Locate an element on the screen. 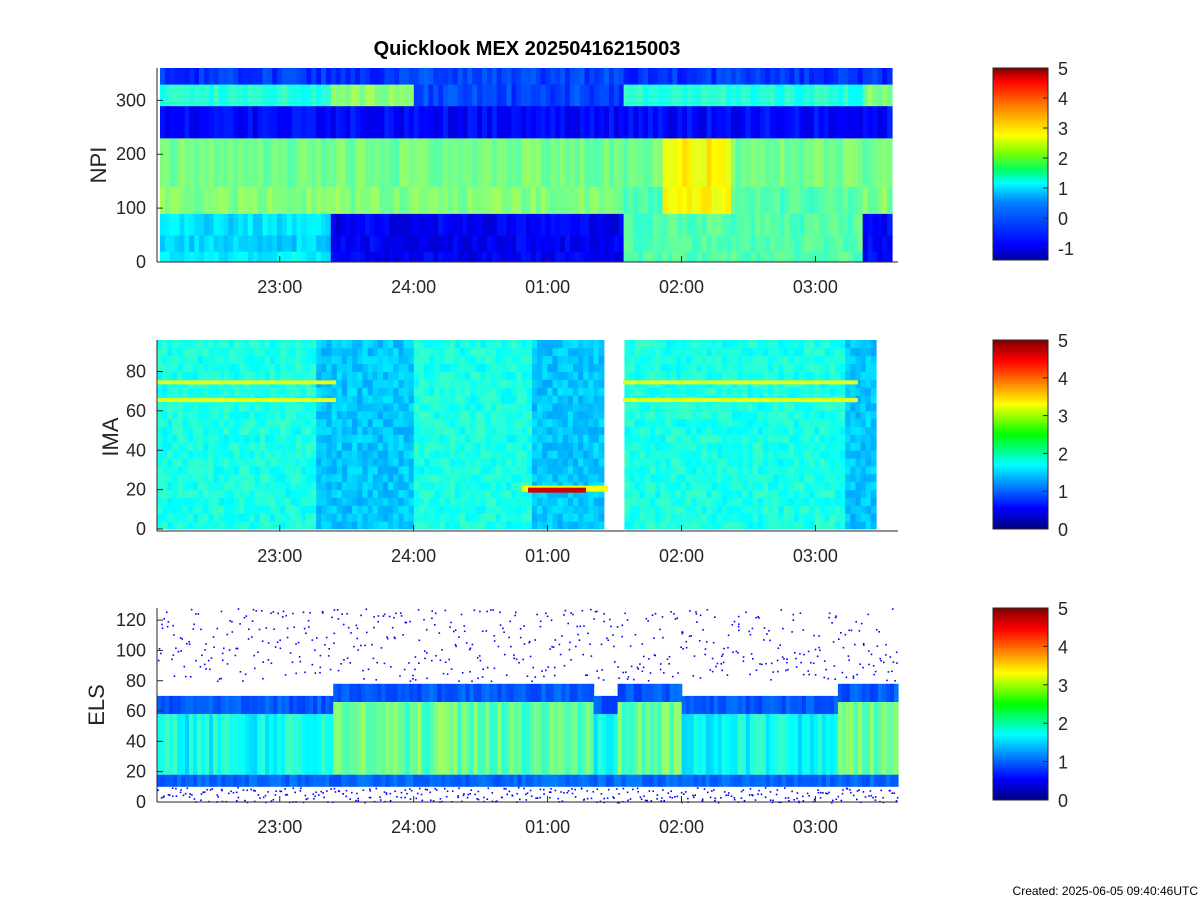 This screenshot has width=1200, height=900. els-band-cell is located at coordinates (251, 744).